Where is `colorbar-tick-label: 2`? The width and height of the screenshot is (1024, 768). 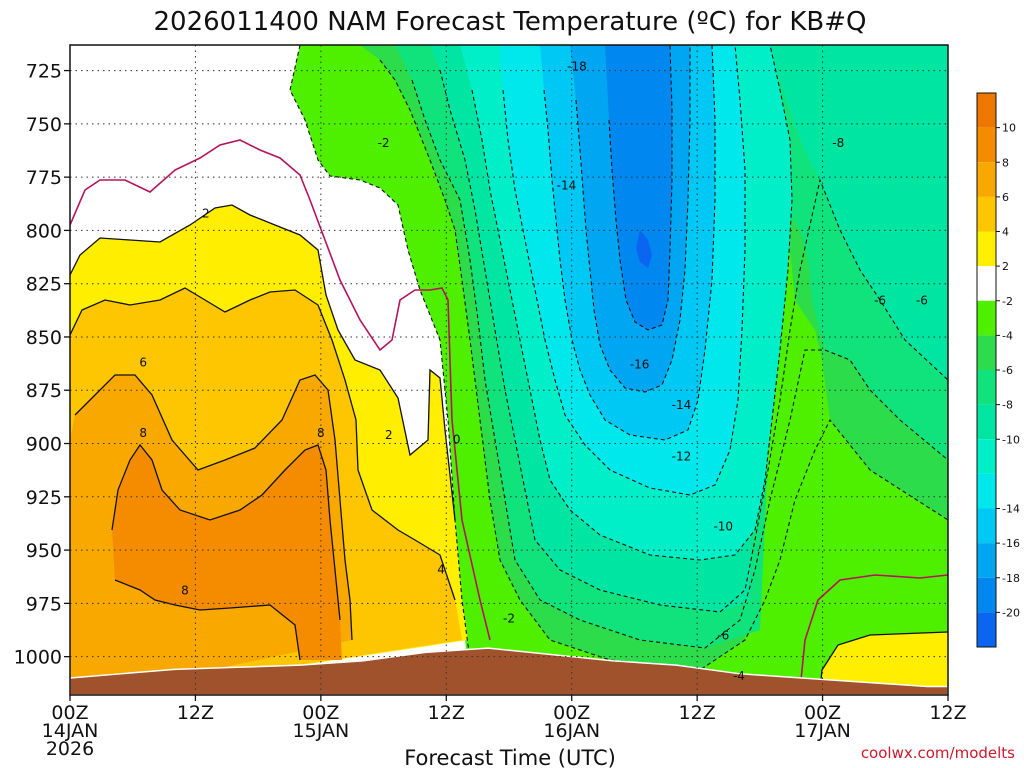 colorbar-tick-label: 2 is located at coordinates (1005, 266).